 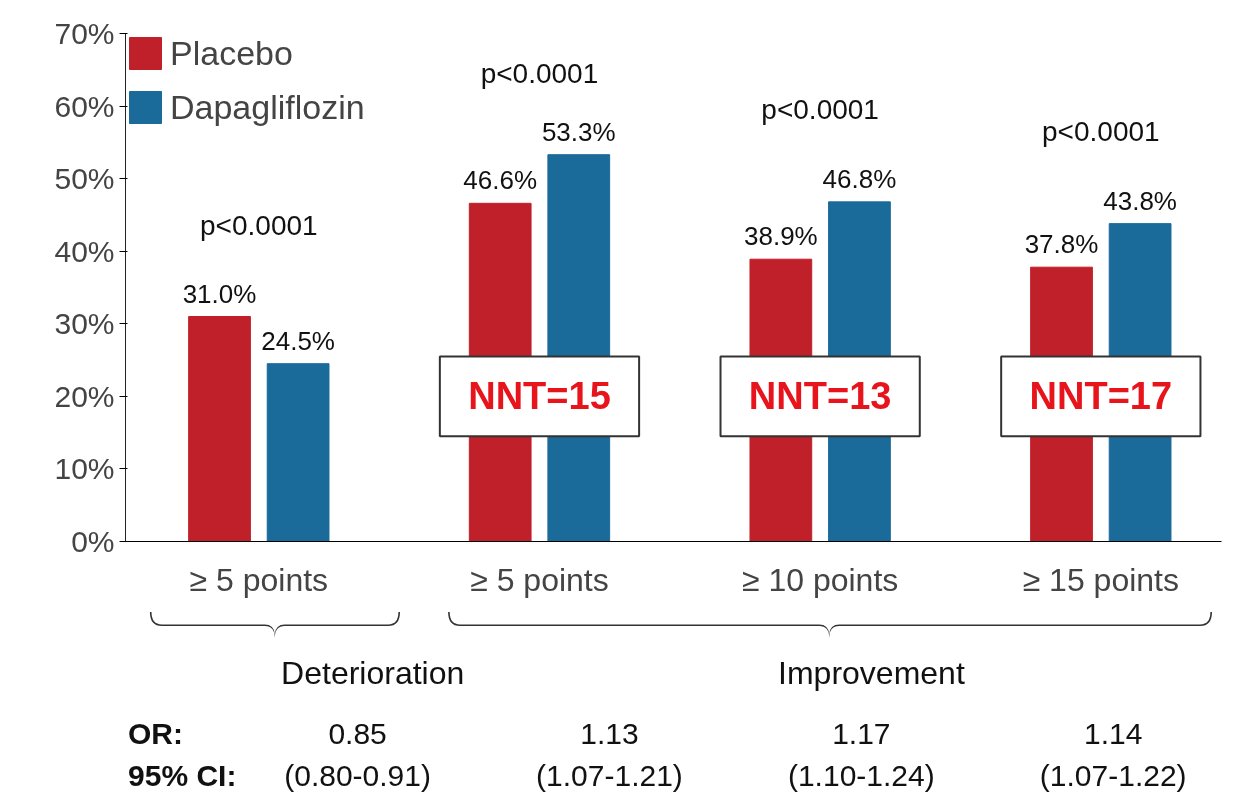 What do you see at coordinates (267, 107) in the screenshot?
I see `legend-label: Dapagliflozin` at bounding box center [267, 107].